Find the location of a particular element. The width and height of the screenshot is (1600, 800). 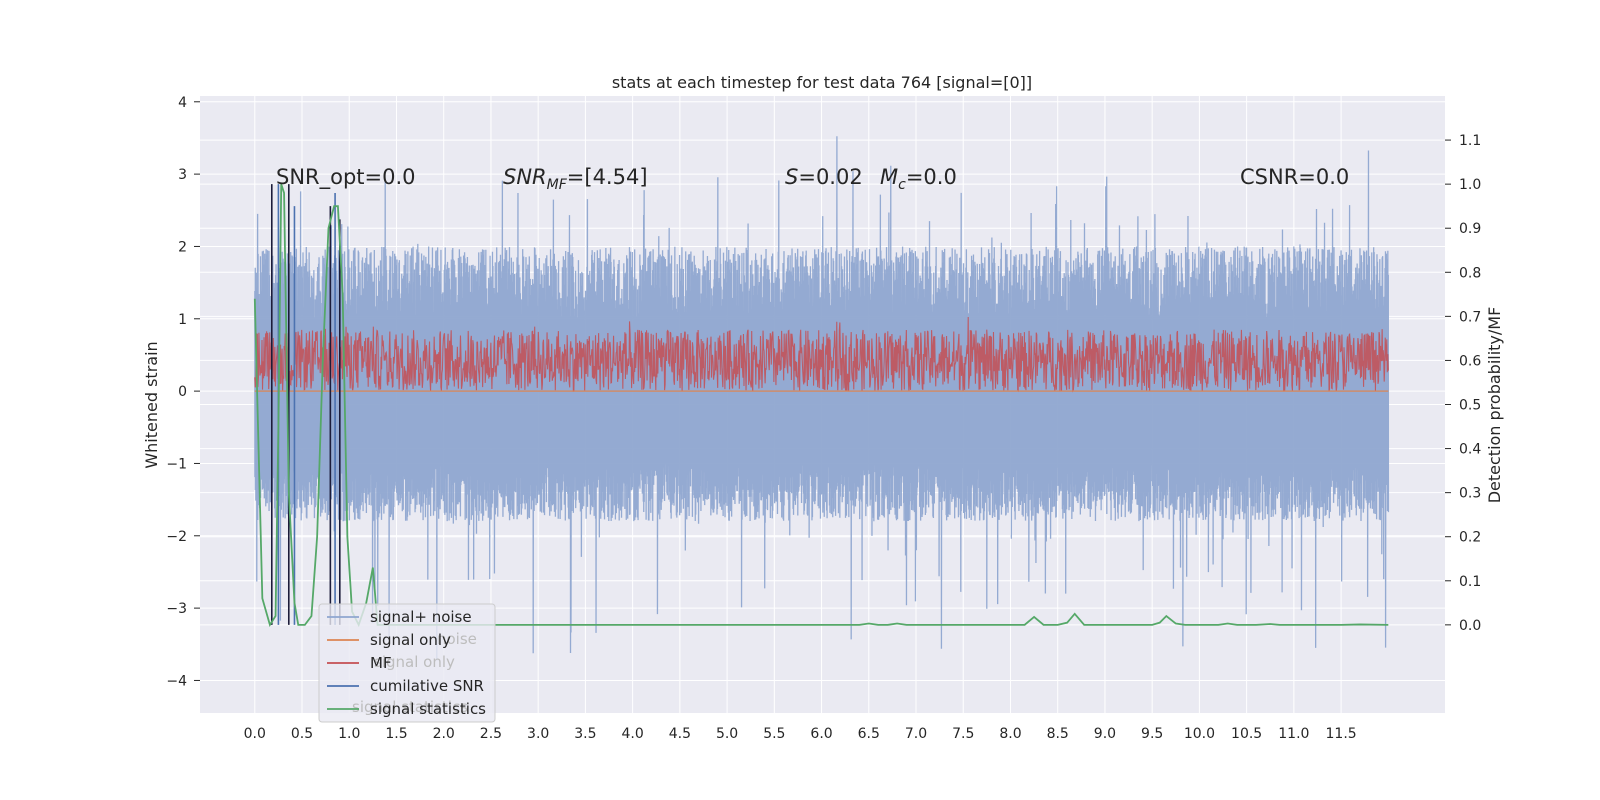

y-tick-label-8: −4 is located at coordinates (176, 681).